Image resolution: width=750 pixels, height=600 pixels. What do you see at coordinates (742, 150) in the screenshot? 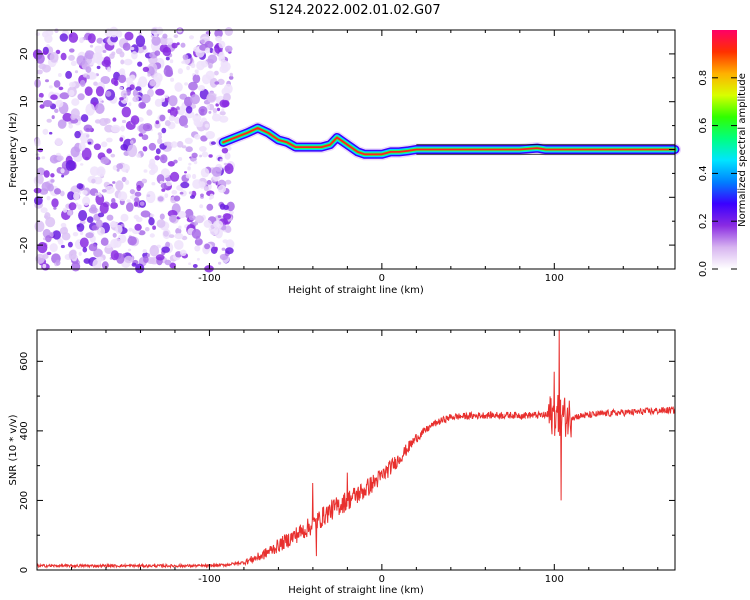
I see `colorbar-label: Normalized spectral amplitude` at bounding box center [742, 150].